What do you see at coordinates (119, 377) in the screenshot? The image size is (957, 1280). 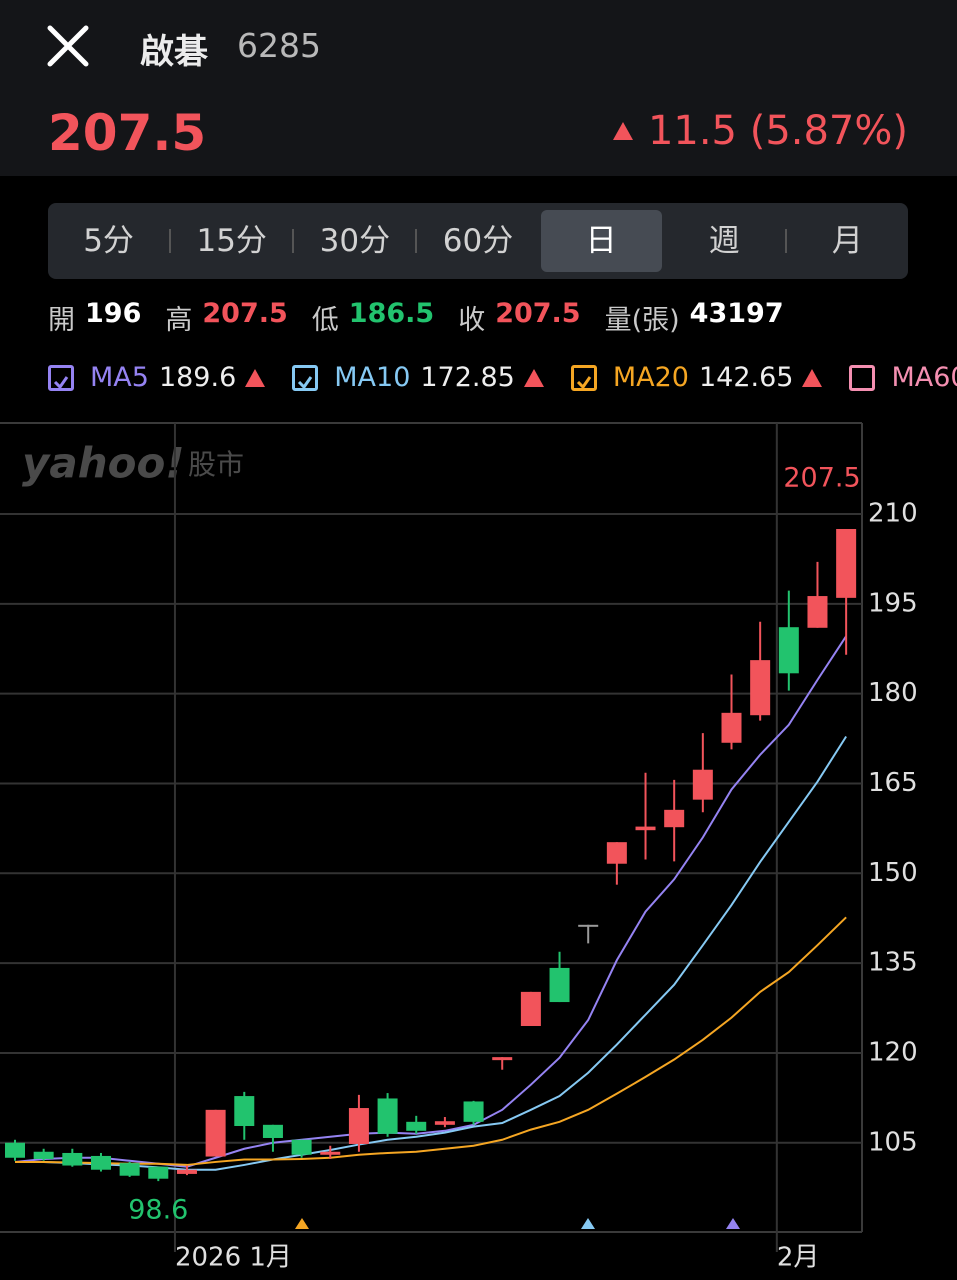 I see `legend-name: MA5` at bounding box center [119, 377].